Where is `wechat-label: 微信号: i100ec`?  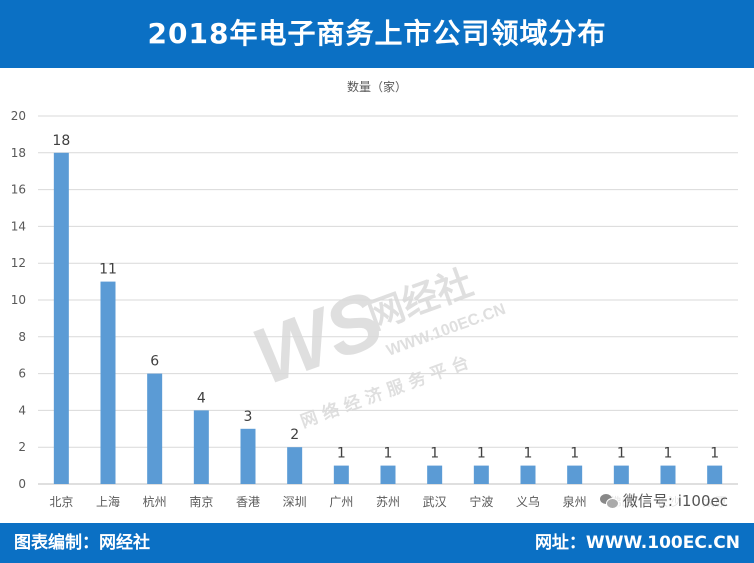
wechat-label: 微信号: i100ec is located at coordinates (675, 501).